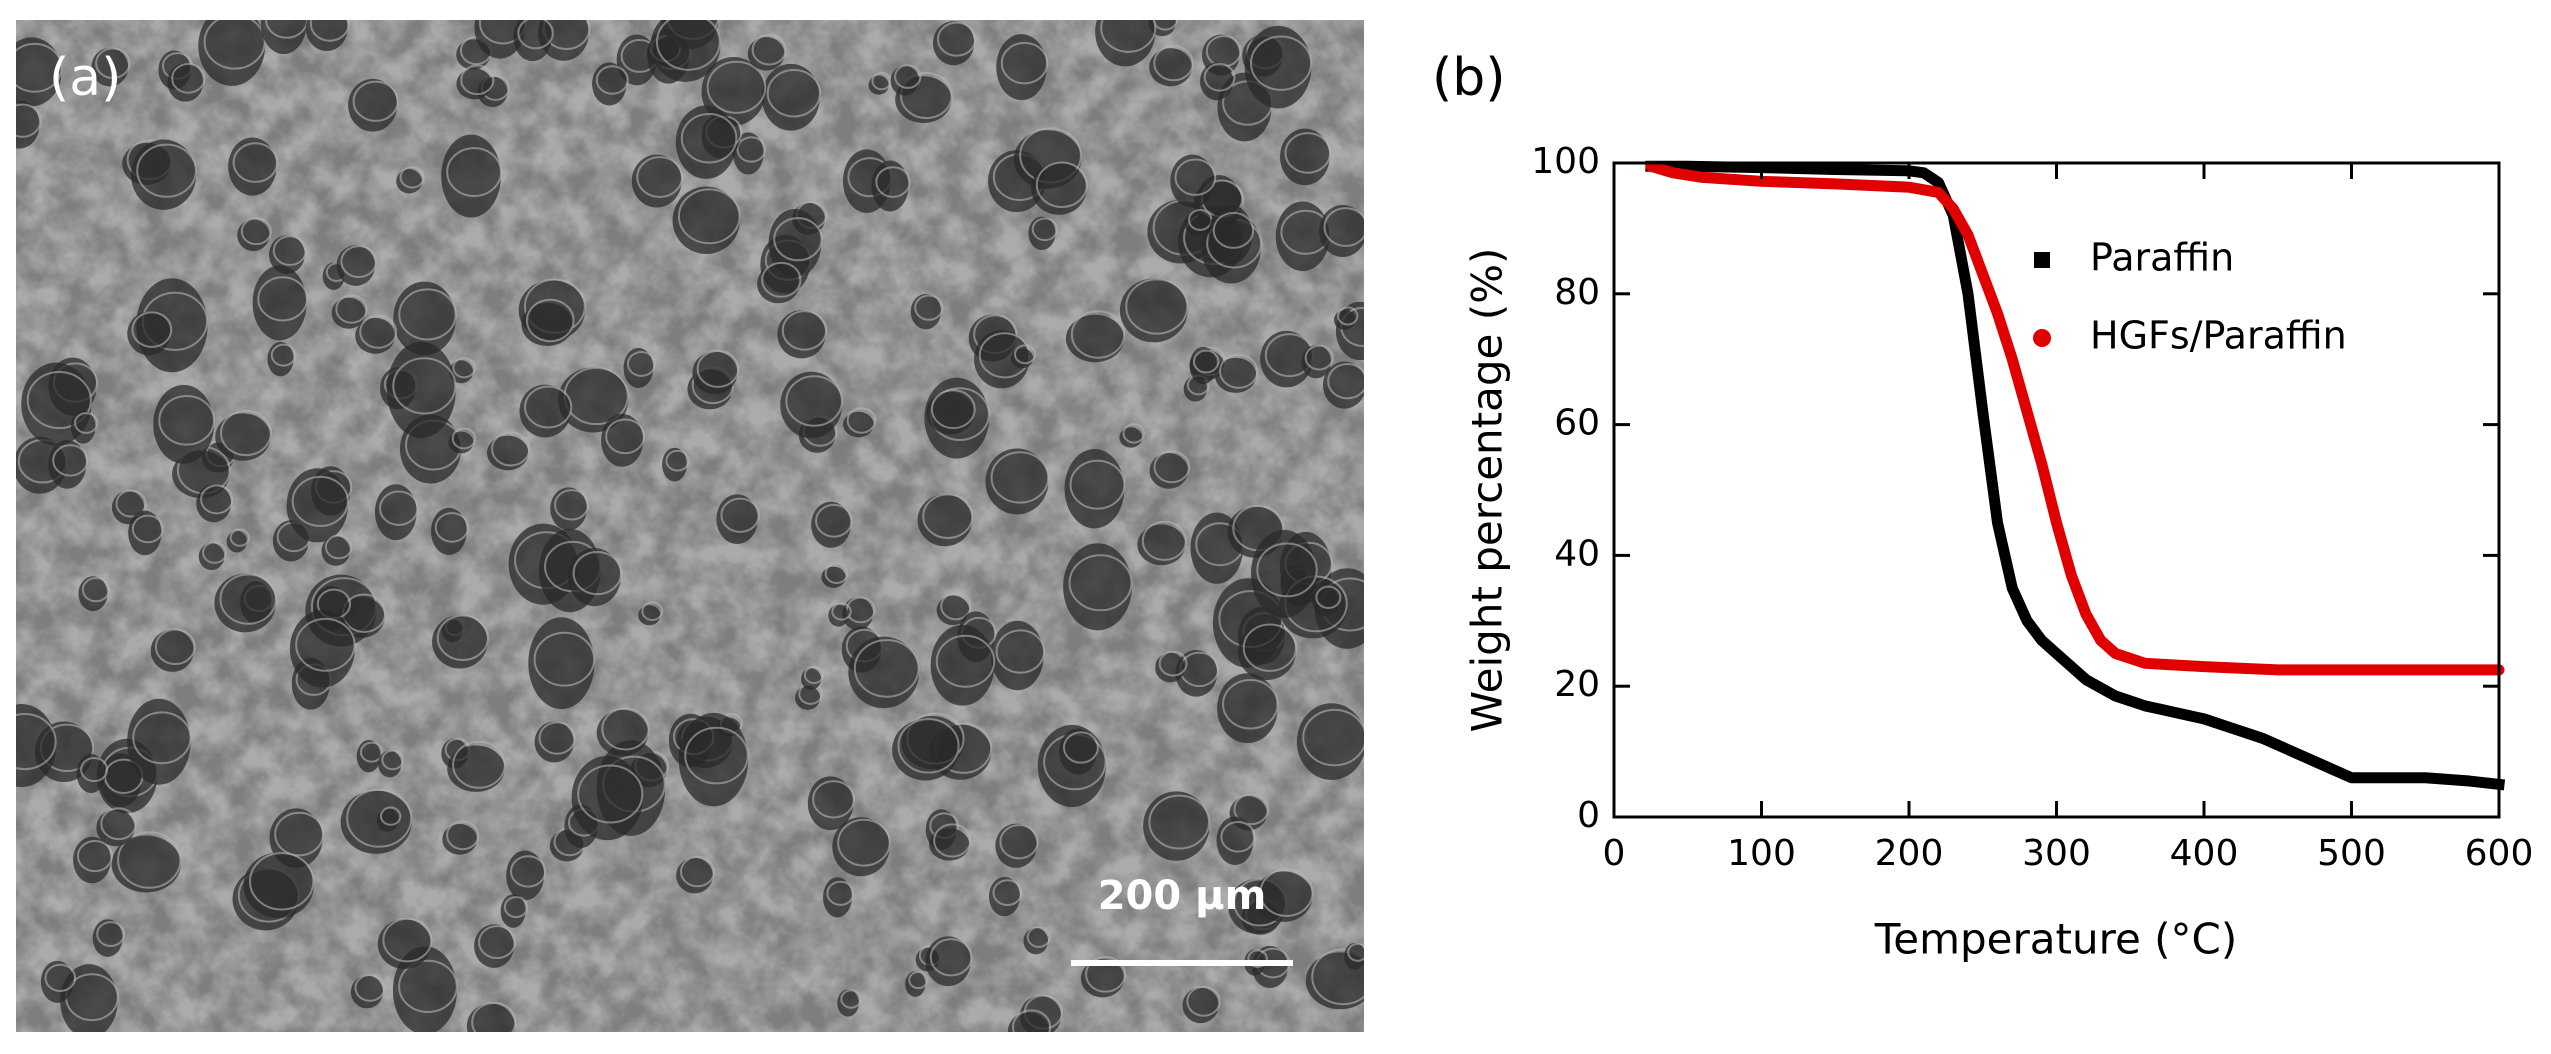  What do you see at coordinates (1577, 423) in the screenshot?
I see `y-tick-label: 60` at bounding box center [1577, 423].